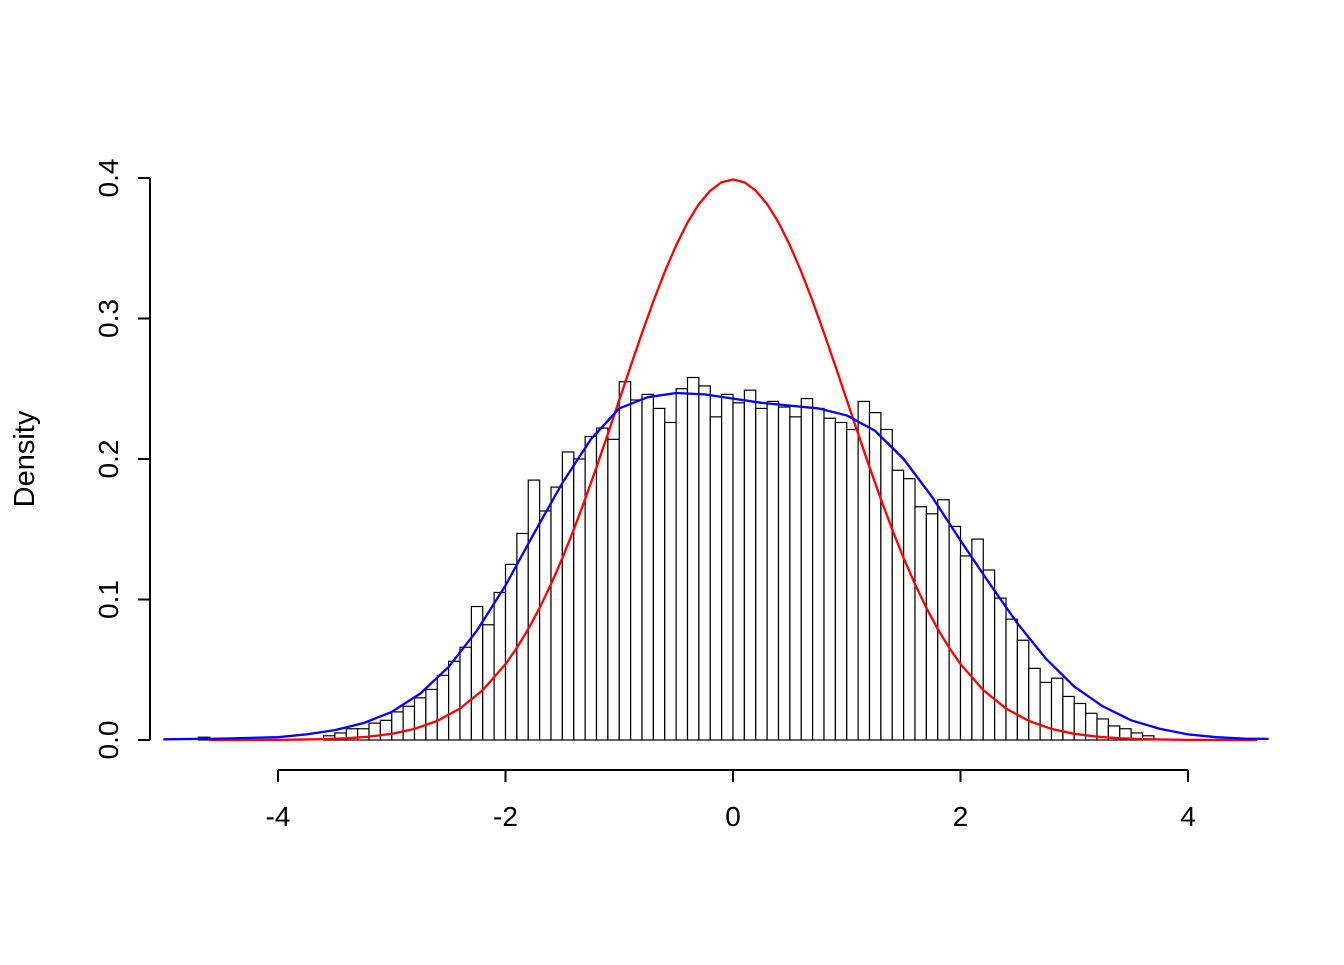 The image size is (1344, 965). What do you see at coordinates (108, 318) in the screenshot?
I see `y-tick-label: 0.3` at bounding box center [108, 318].